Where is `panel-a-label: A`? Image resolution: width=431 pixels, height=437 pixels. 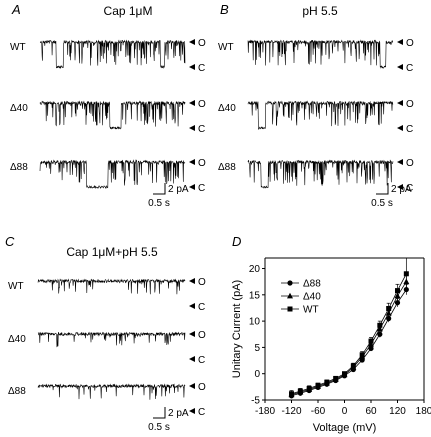
panel-a-label: A is located at coordinates (16, 9).